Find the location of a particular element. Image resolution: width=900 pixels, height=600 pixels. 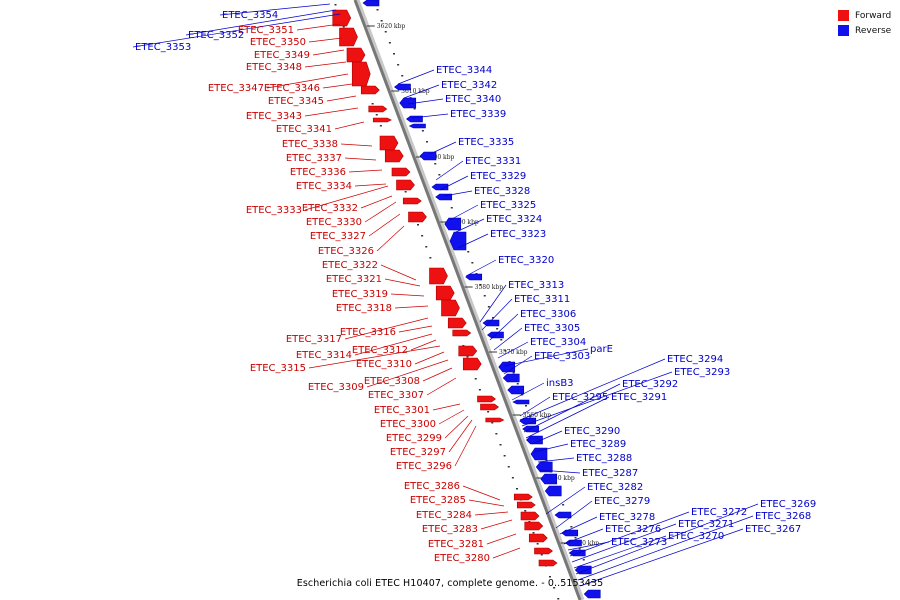

kbp-tick-label: 3550 kbp is located at coordinates (560, 478).